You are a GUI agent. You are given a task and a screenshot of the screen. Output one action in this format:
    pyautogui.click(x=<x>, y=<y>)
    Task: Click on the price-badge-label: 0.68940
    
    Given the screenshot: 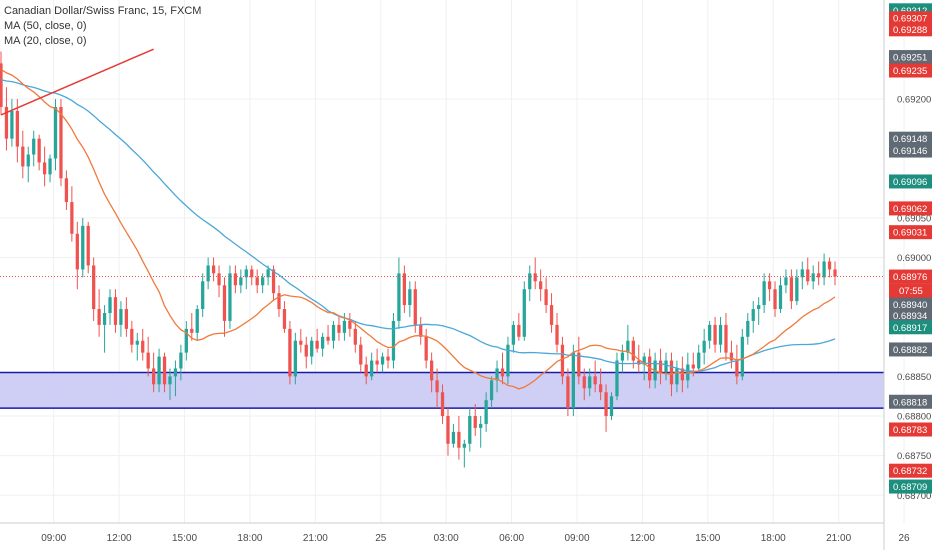 What is the action you would take?
    pyautogui.click(x=910, y=305)
    